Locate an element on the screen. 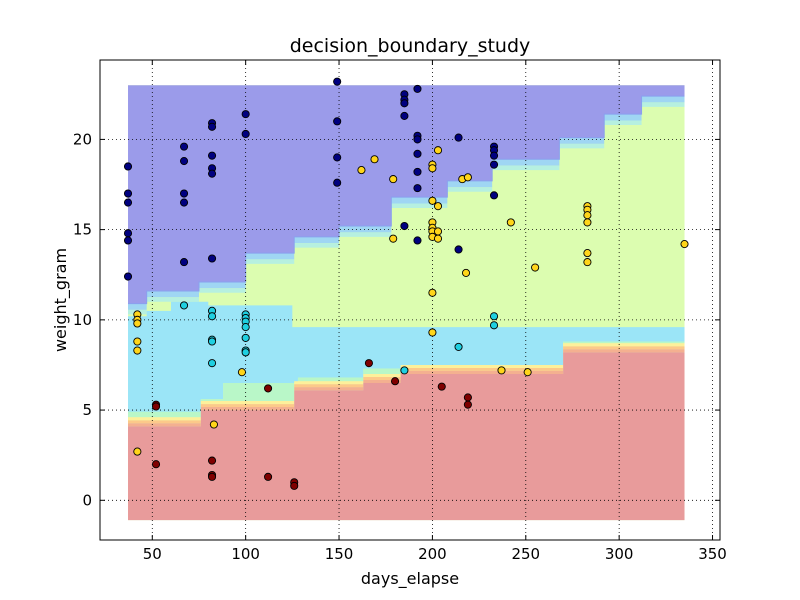 The image size is (800, 600). transition-band-yellow is located at coordinates (406, 382).